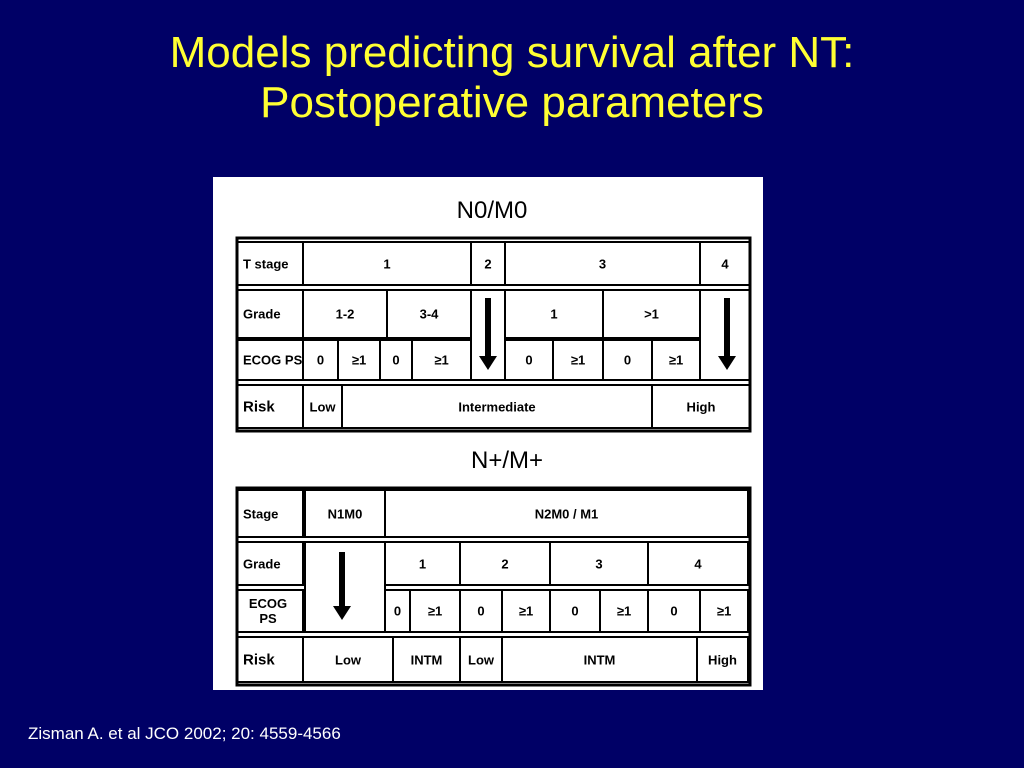 The height and width of the screenshot is (768, 1024). I want to click on table-caption: N+/M+, so click(507, 460).